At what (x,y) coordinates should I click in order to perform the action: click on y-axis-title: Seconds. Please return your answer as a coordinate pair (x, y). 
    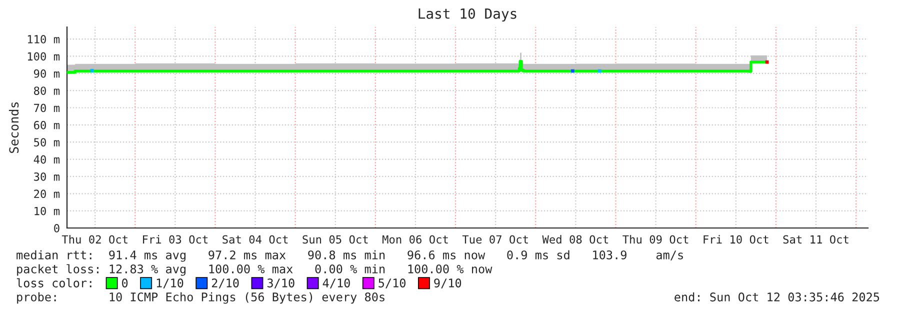
    Looking at the image, I should click on (13, 127).